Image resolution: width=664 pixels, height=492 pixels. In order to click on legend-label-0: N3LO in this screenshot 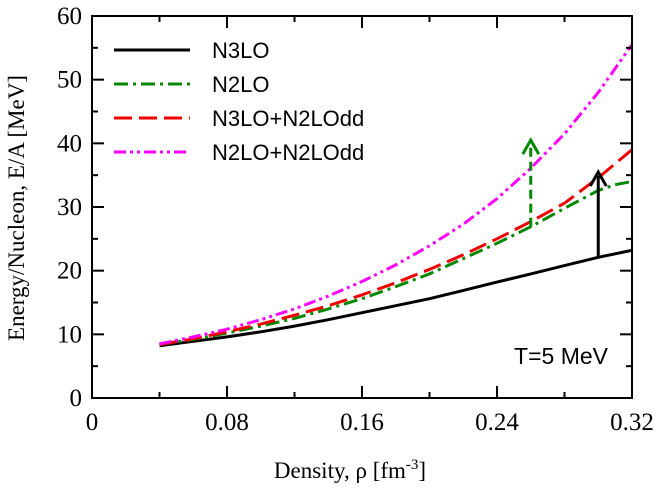, I will do `click(240, 50)`.